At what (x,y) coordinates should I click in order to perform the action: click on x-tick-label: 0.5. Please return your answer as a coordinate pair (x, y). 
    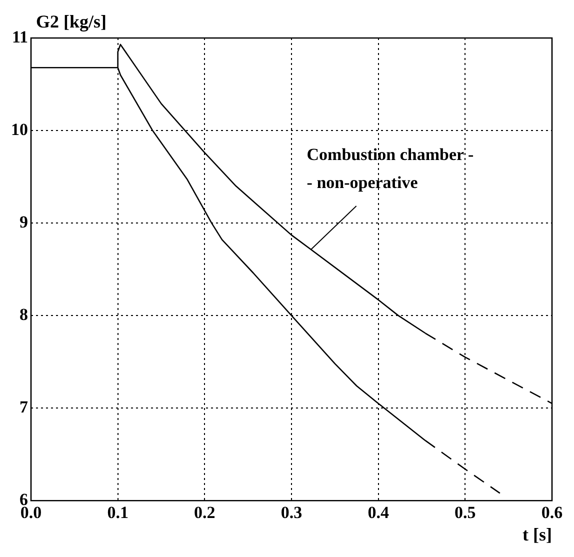
    Looking at the image, I should click on (465, 512).